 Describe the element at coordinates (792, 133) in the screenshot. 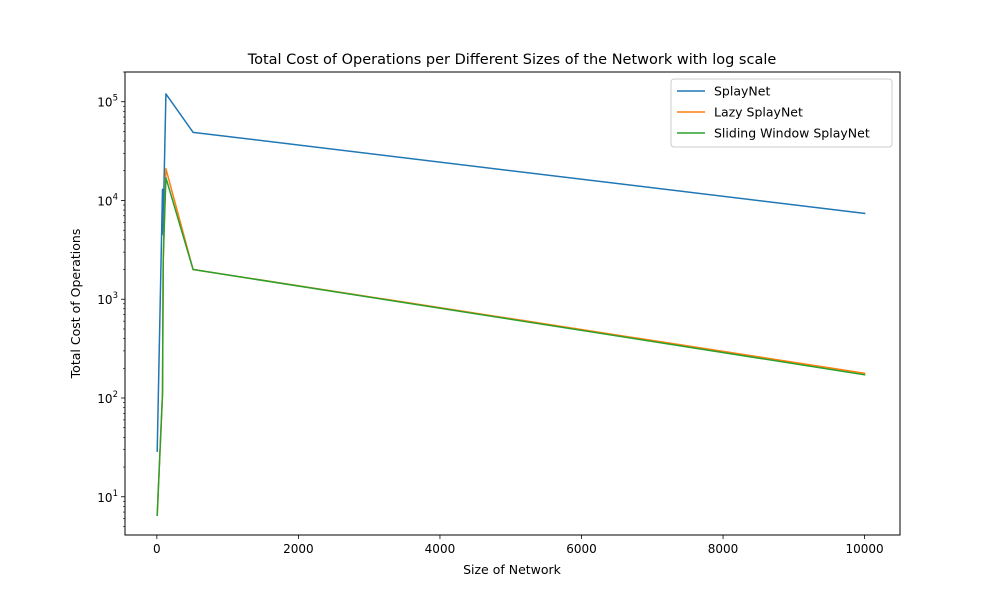

I see `legend-label-2: Sliding Window SplayNet` at that location.